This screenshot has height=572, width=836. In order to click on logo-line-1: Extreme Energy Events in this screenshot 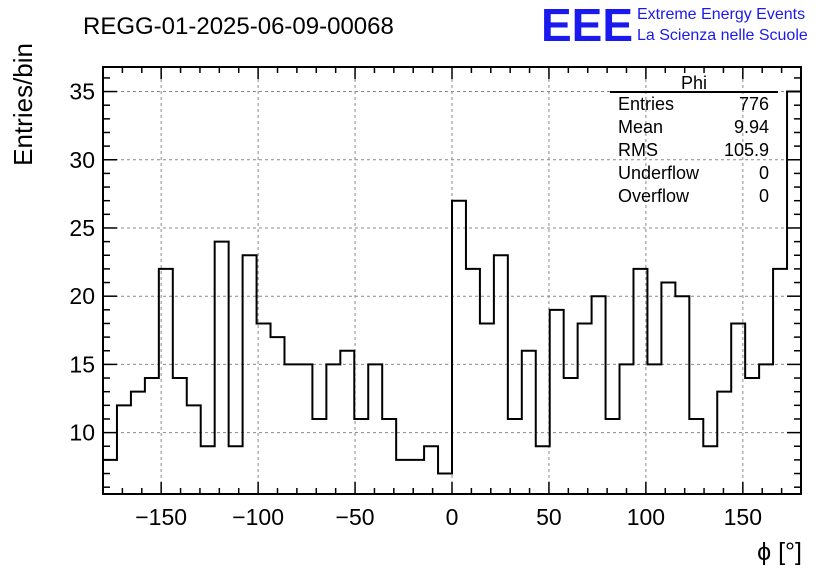, I will do `click(721, 14)`.